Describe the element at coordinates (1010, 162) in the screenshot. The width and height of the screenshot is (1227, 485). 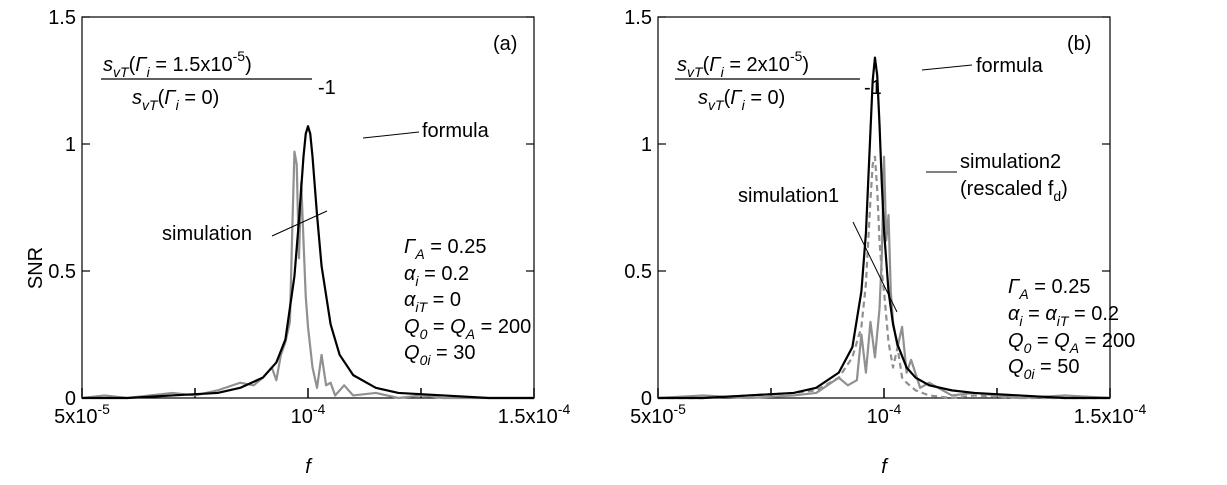
I see `panel-b-simulation2-label: simulation2` at that location.